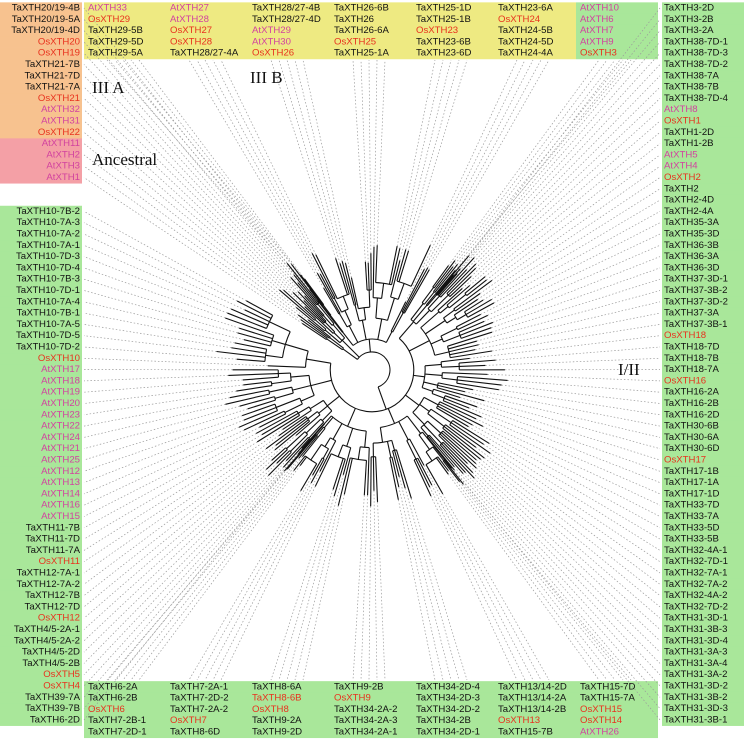  What do you see at coordinates (695, 719) in the screenshot?
I see `leaf-label: TaXTH31-3B-1` at bounding box center [695, 719].